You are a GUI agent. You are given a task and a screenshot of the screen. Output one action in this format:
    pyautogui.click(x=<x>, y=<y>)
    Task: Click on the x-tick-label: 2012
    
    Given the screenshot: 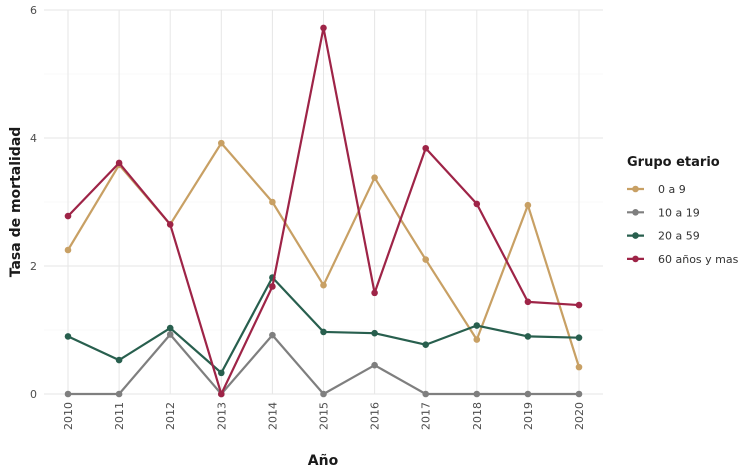 What is the action you would take?
    pyautogui.click(x=170, y=416)
    